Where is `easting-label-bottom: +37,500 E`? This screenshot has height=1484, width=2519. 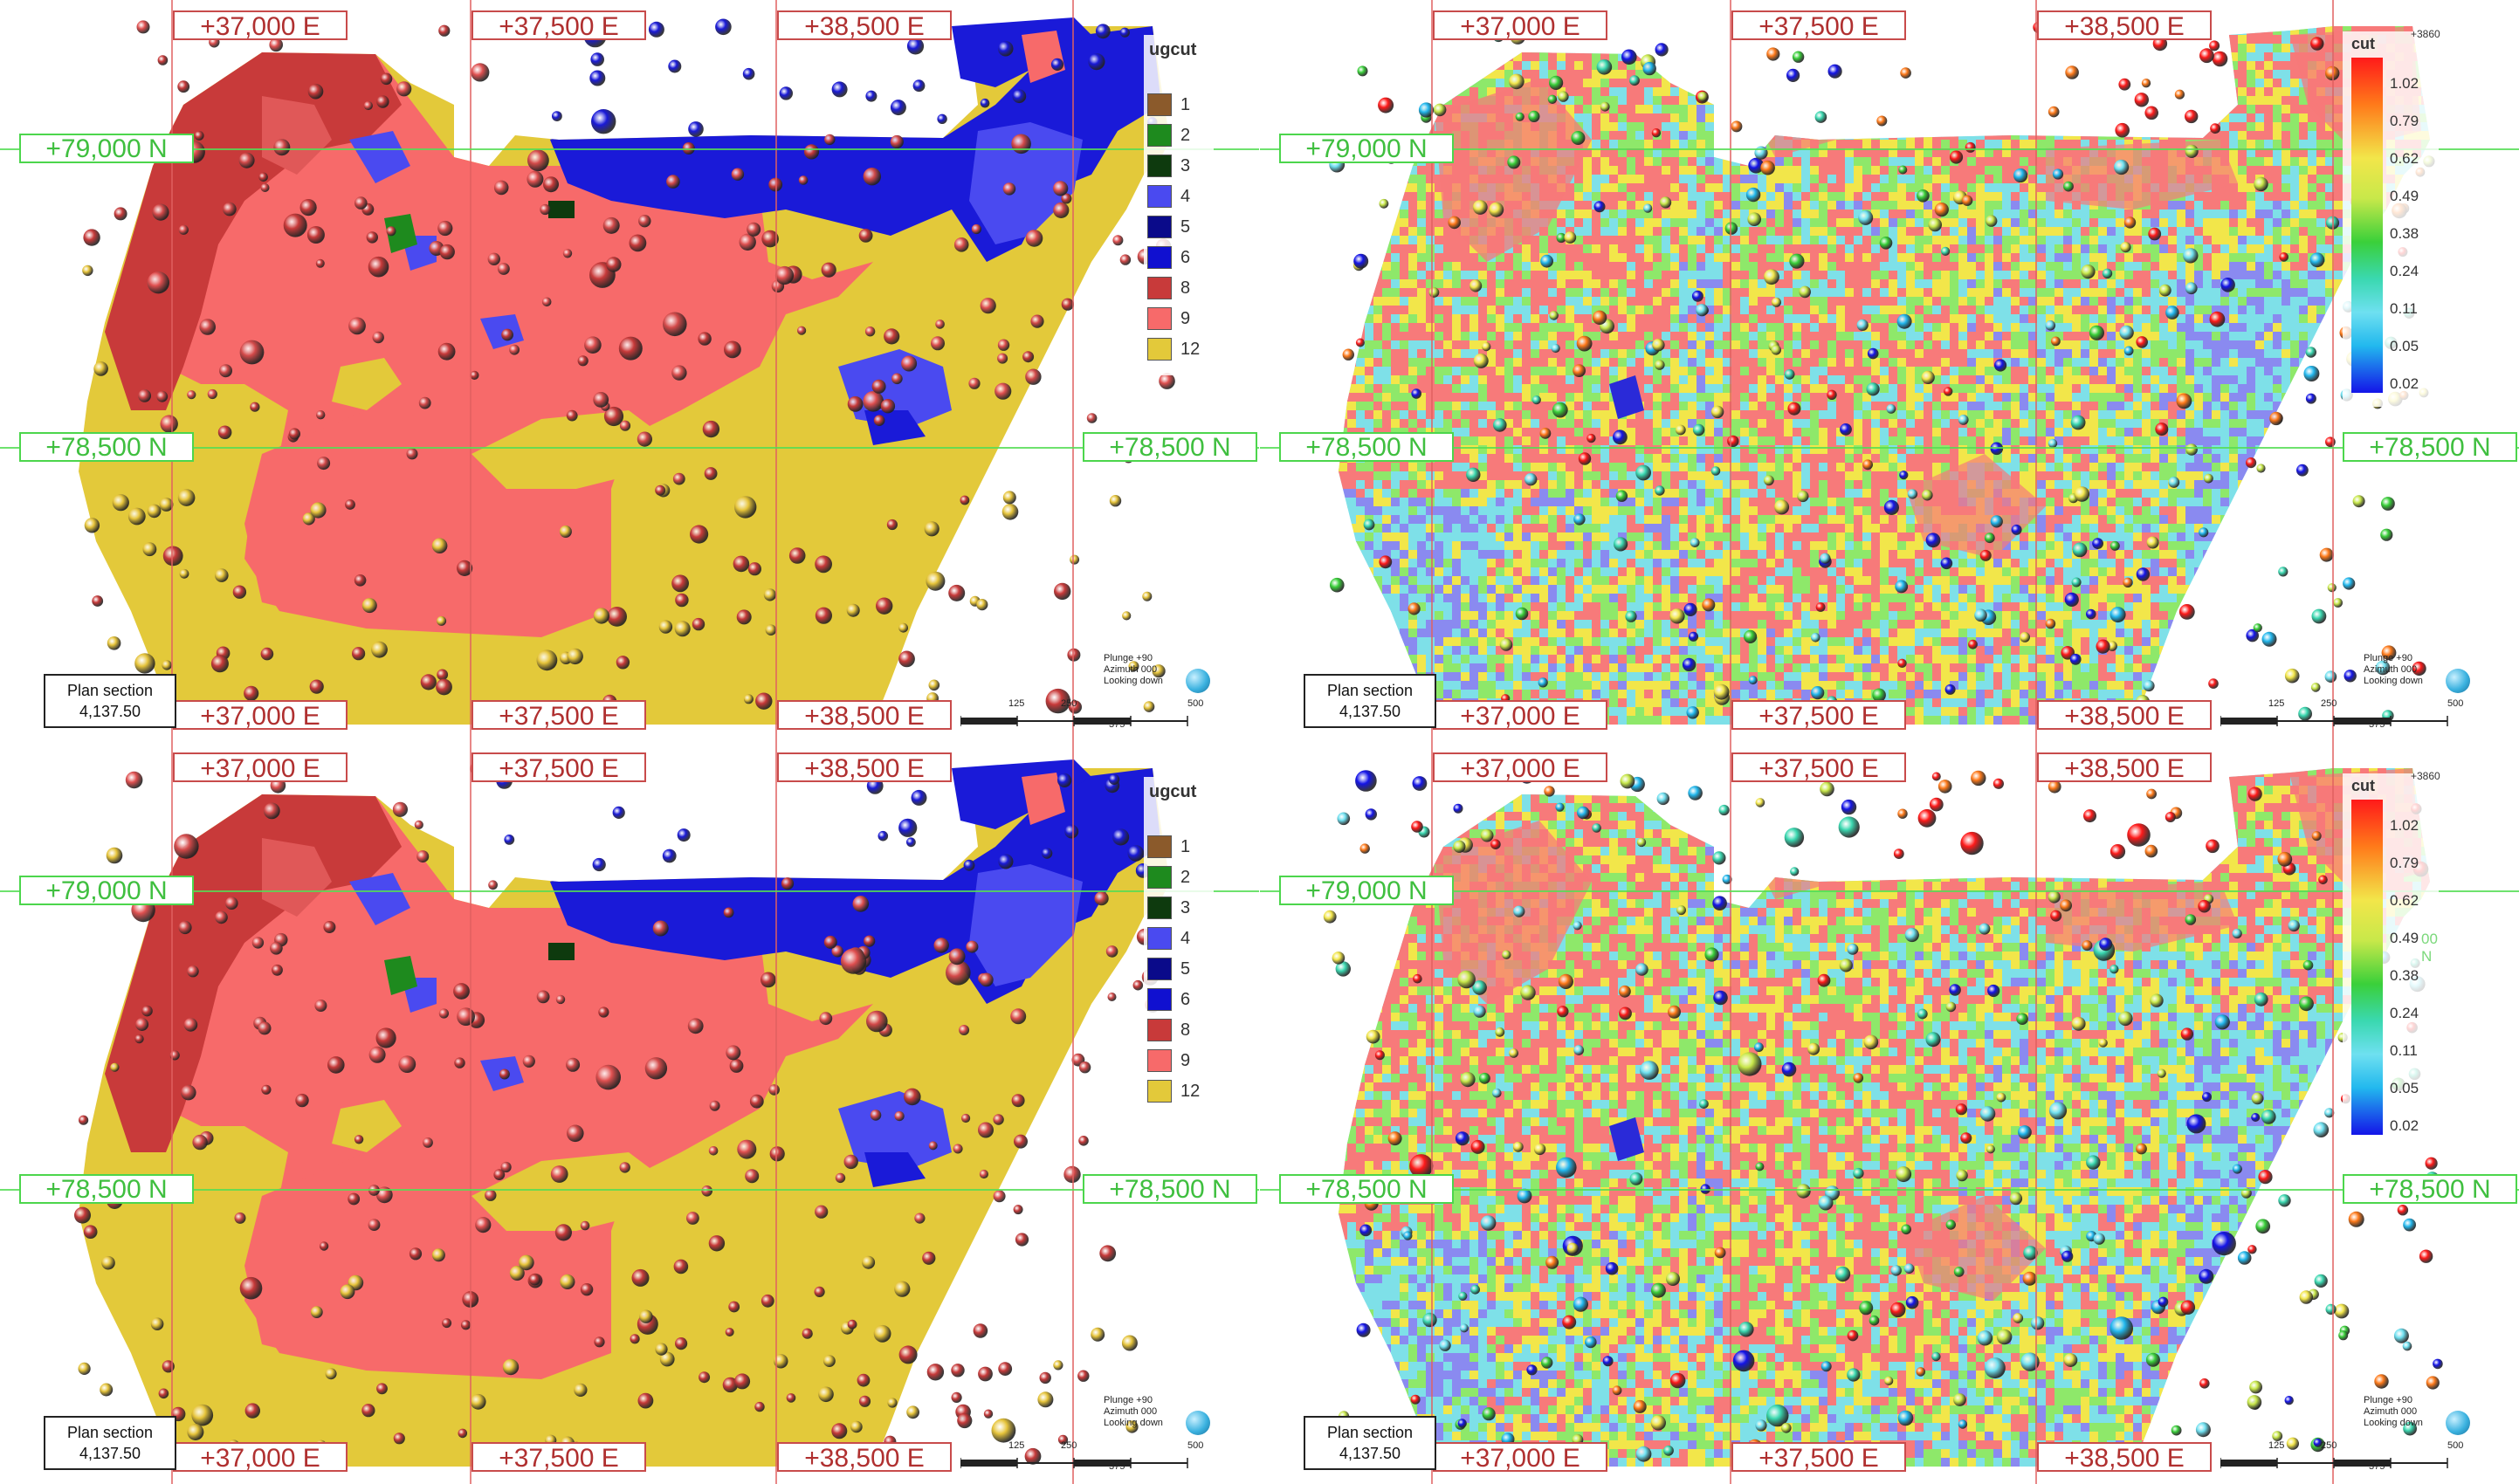 easting-label-bottom: +37,500 E is located at coordinates (558, 716).